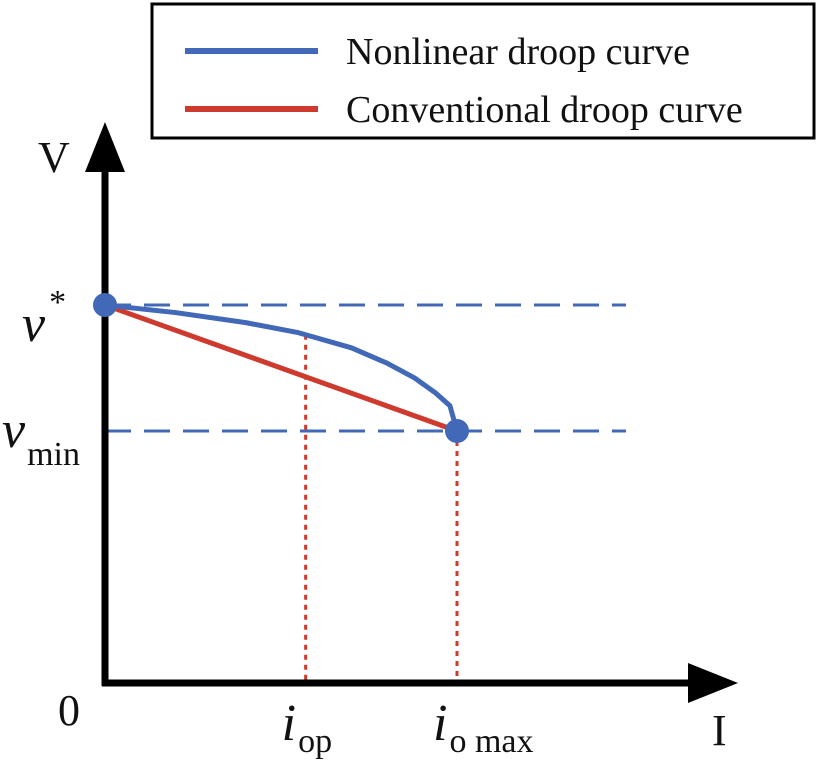 The width and height of the screenshot is (820, 763). What do you see at coordinates (544, 110) in the screenshot?
I see `legend-label-1: Conventional droop curve` at bounding box center [544, 110].